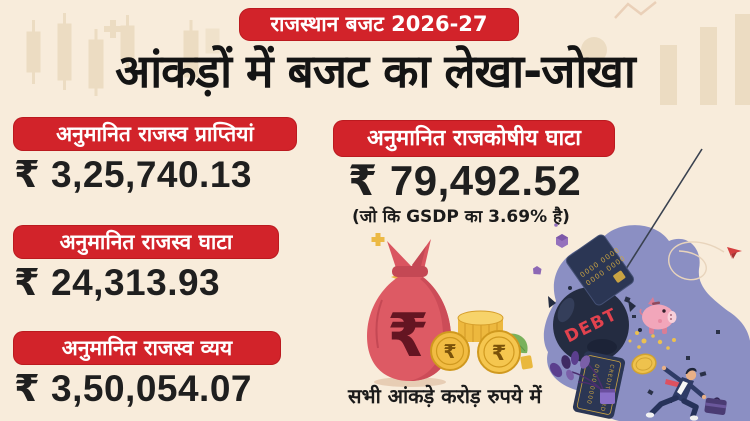  Describe the element at coordinates (133, 174) in the screenshot. I see `stat-value-revenue-receipts: ₹ 3,25,740.13` at that location.